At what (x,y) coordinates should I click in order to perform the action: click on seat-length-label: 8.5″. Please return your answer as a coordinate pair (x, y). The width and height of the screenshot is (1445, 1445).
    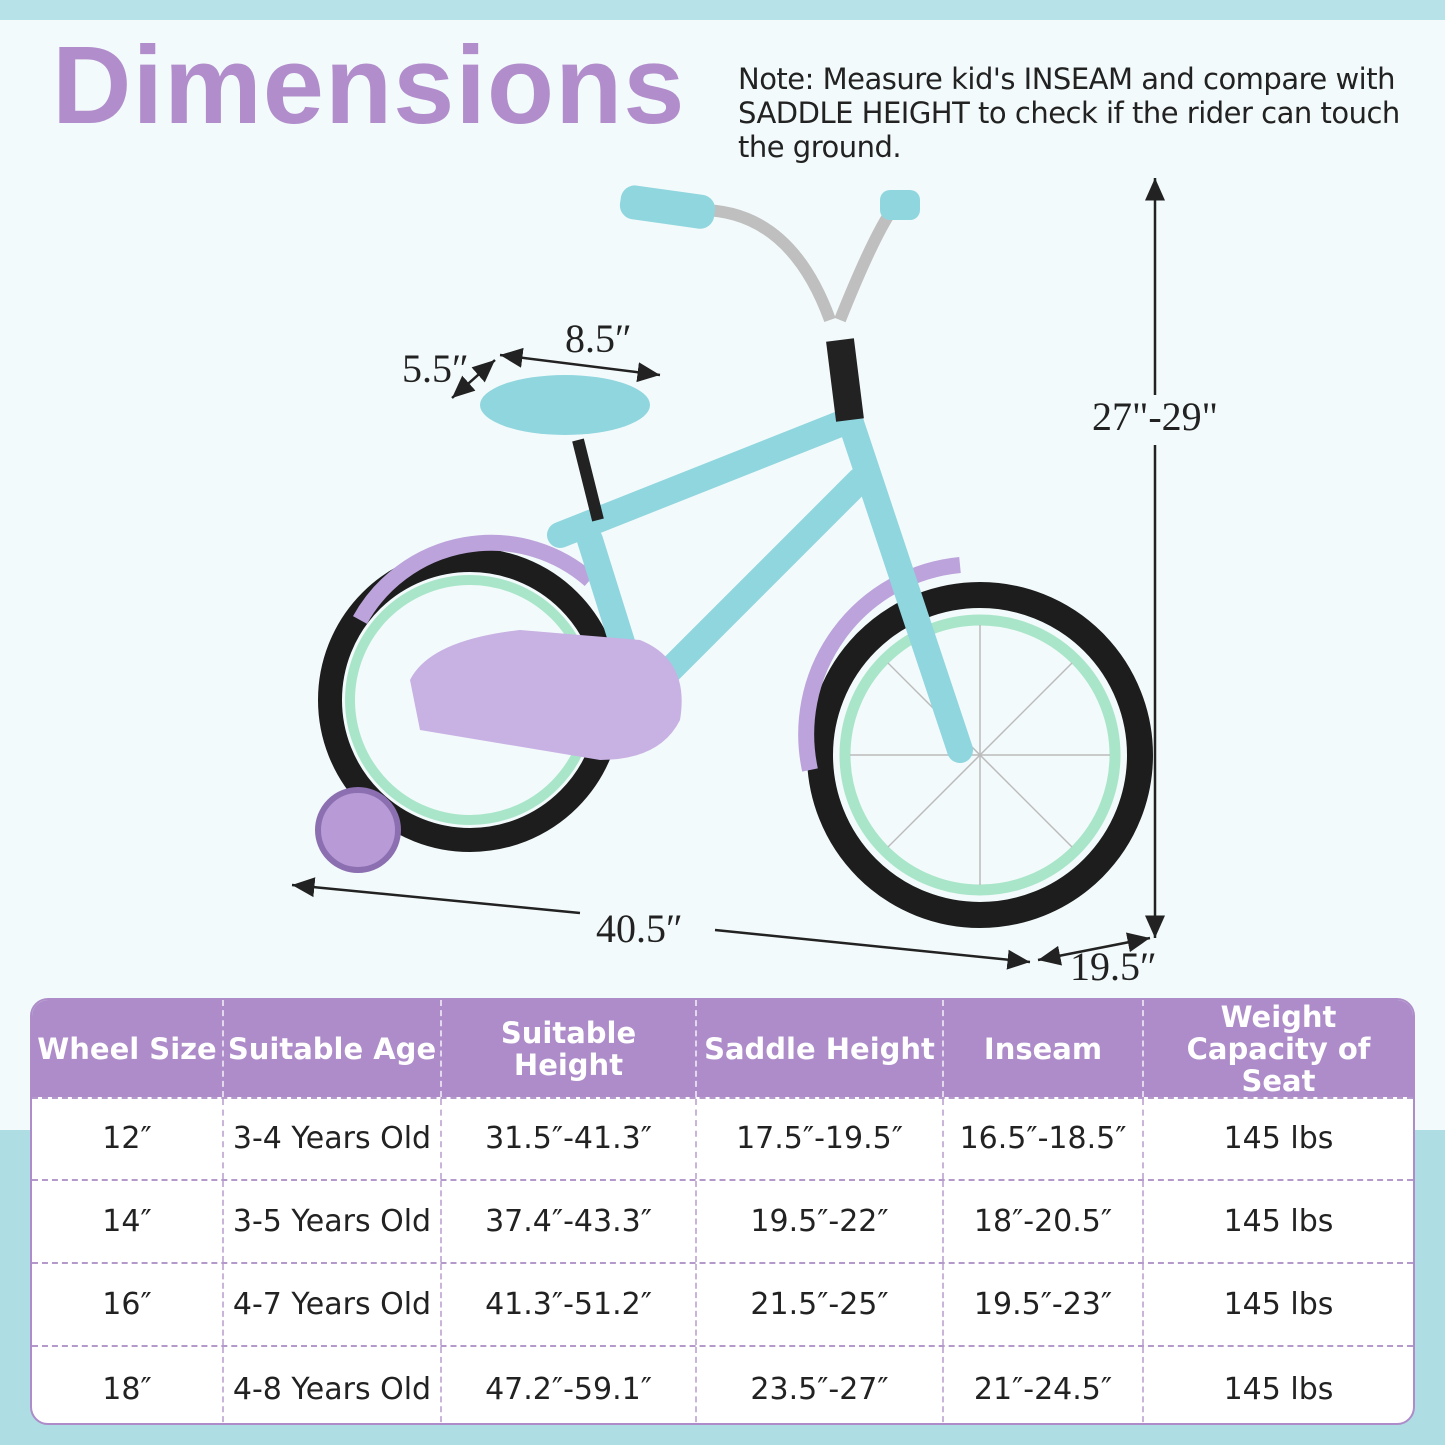
    Looking at the image, I should click on (598, 338).